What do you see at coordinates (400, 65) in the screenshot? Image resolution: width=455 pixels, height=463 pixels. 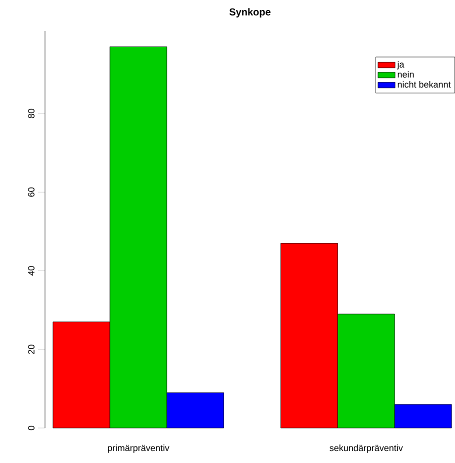 I see `legend-label: ja` at bounding box center [400, 65].